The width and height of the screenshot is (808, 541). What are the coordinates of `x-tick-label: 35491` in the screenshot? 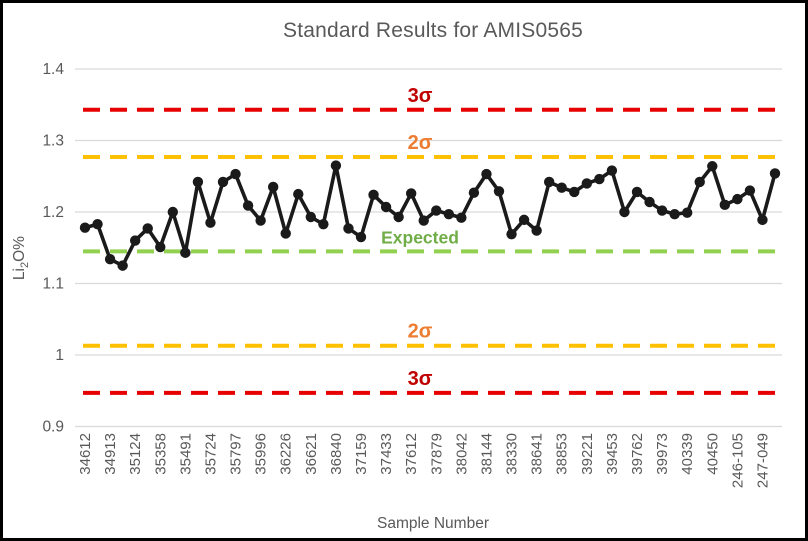 It's located at (185, 454).